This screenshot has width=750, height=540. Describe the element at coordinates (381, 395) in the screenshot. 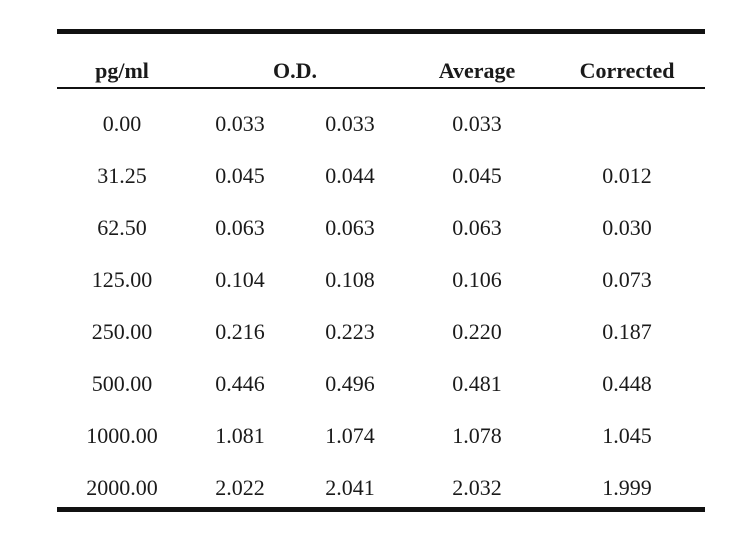

I see `table-row: 500.00 0.446 0.496 0.481 0.448` at that location.